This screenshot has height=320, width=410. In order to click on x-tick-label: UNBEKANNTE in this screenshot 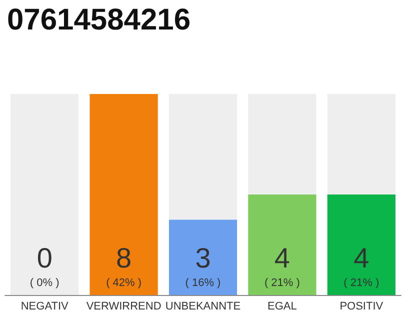, I will do `click(203, 306)`.